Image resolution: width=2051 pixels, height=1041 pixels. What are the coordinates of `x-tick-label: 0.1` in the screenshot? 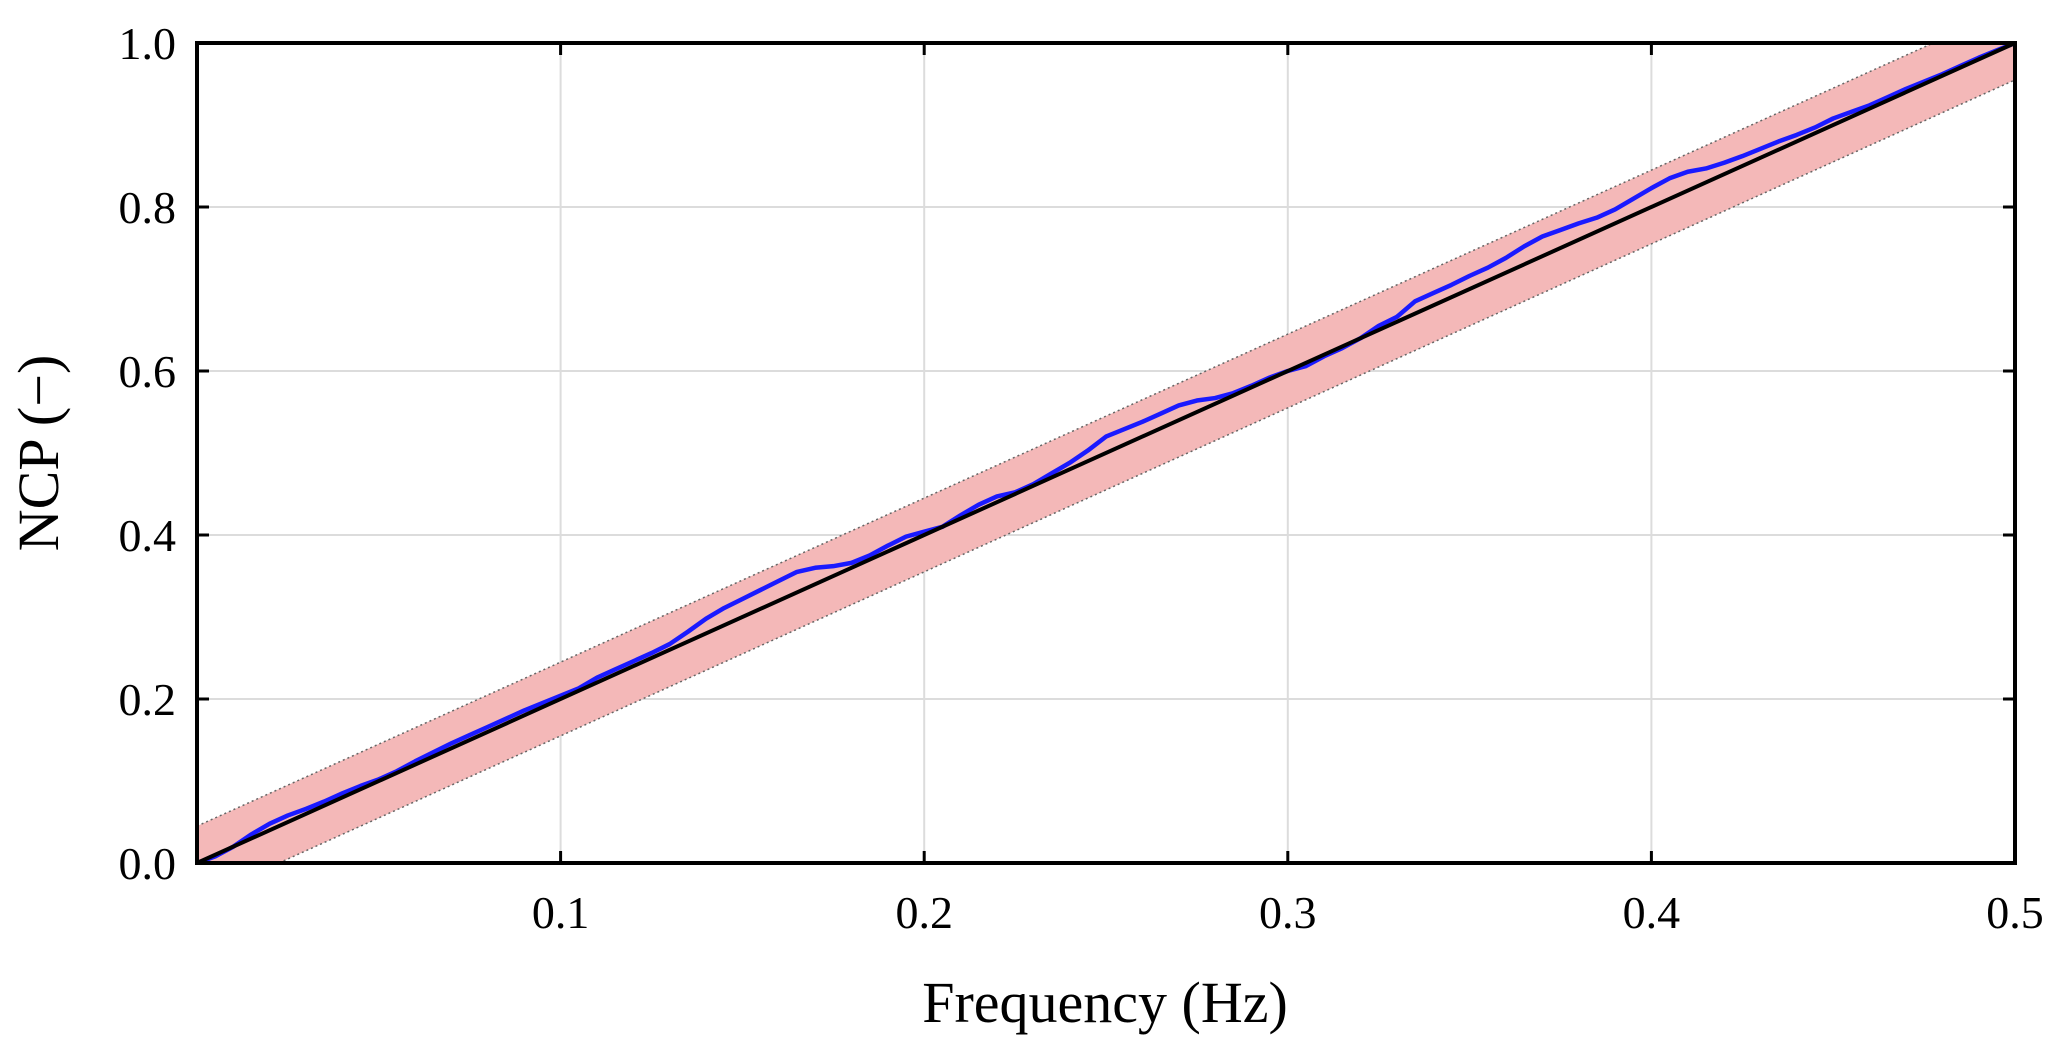 It's located at (561, 912).